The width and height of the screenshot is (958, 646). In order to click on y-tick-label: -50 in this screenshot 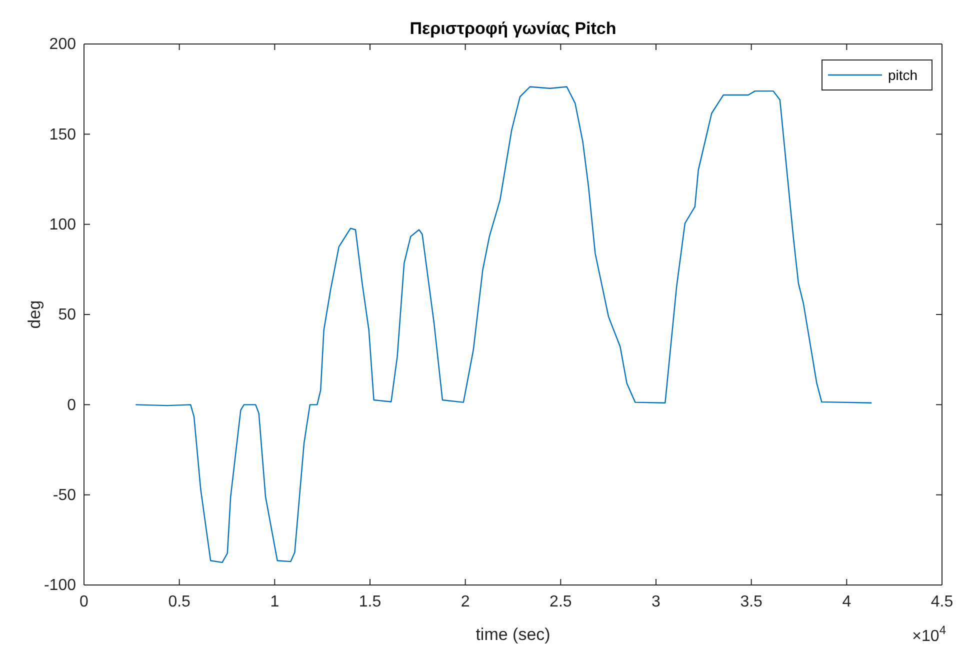, I will do `click(64, 495)`.